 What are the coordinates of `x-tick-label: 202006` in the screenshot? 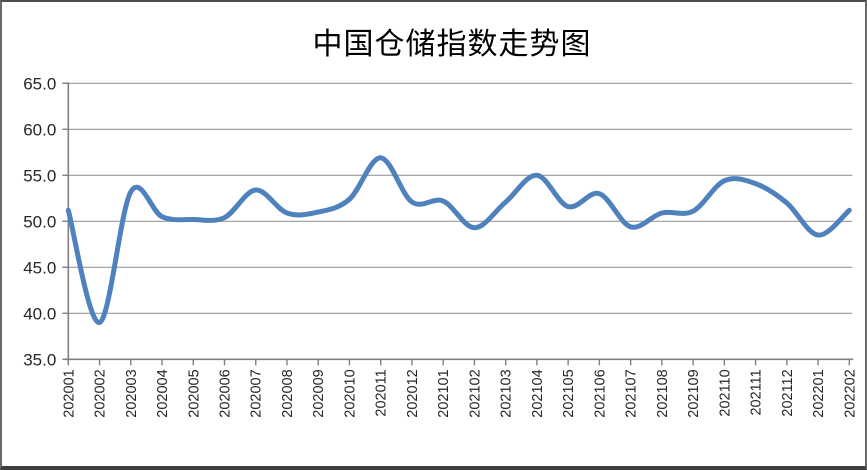 It's located at (226, 393).